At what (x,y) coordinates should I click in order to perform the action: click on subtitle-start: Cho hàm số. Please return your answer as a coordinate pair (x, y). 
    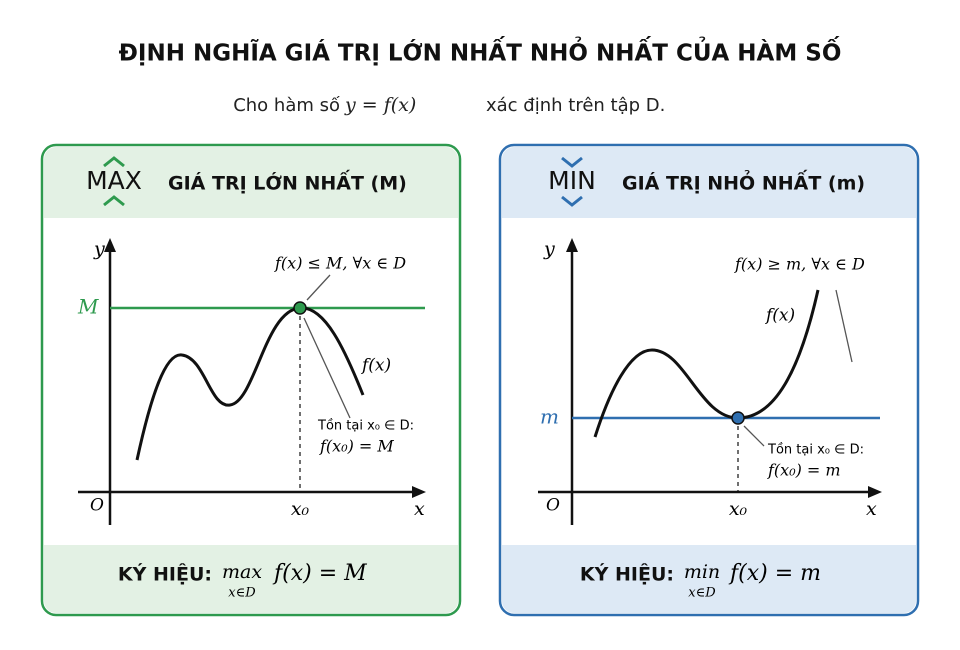
    Looking at the image, I should click on (286, 105).